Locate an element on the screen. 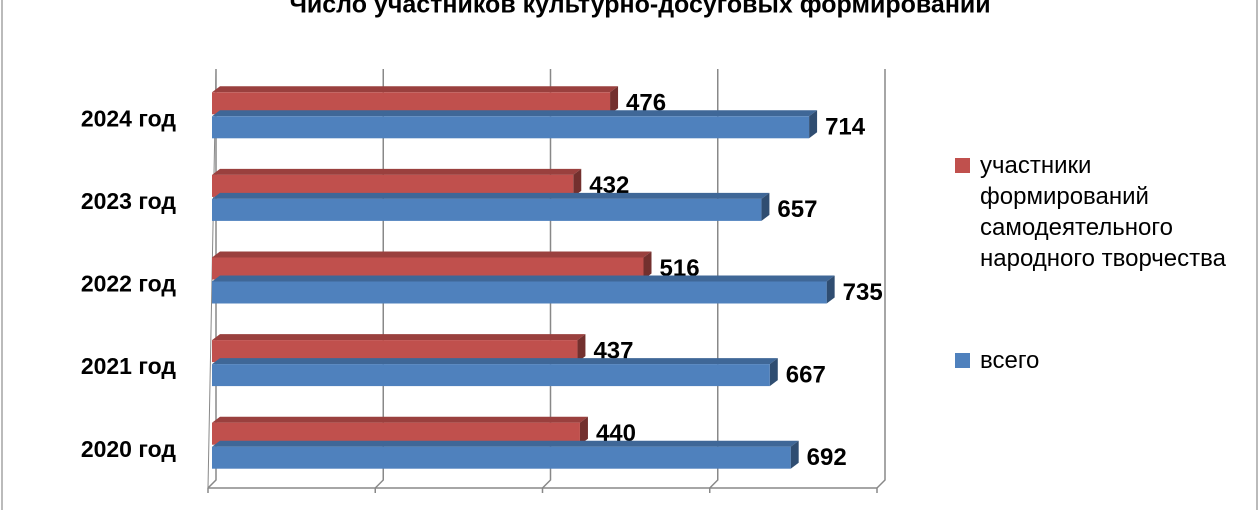 This screenshot has height=510, width=1260. data-label: 692 is located at coordinates (827, 457).